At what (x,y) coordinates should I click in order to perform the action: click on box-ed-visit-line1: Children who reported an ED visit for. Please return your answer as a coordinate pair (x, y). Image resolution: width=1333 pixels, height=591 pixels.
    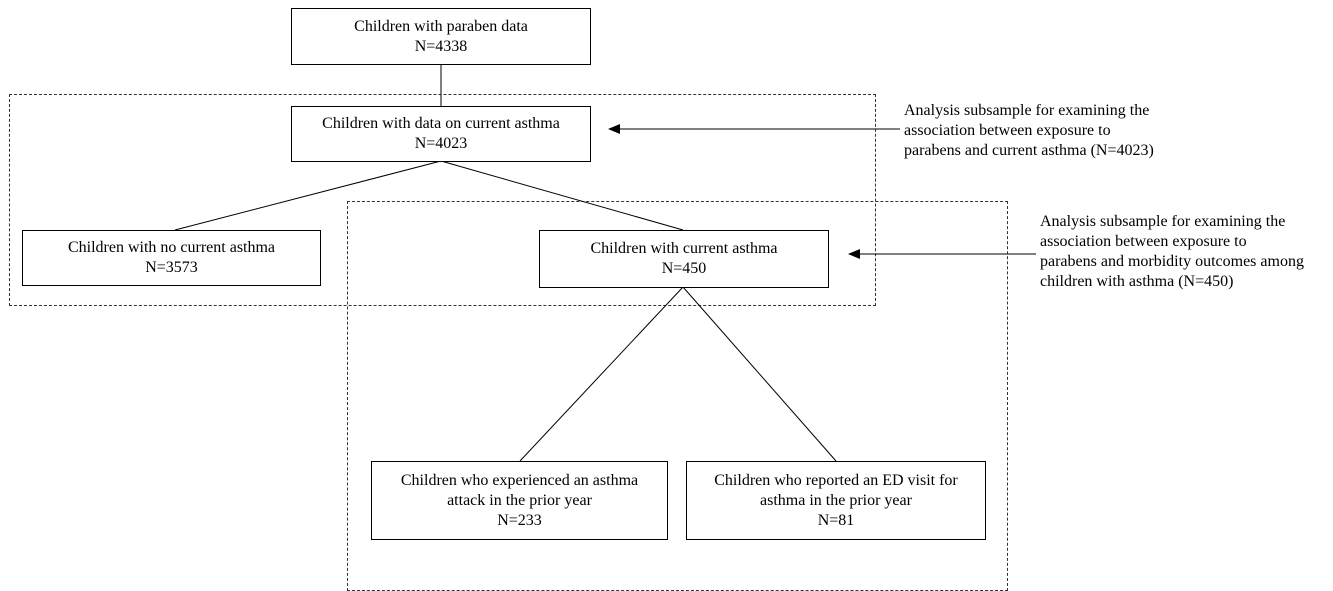
    Looking at the image, I should click on (836, 480).